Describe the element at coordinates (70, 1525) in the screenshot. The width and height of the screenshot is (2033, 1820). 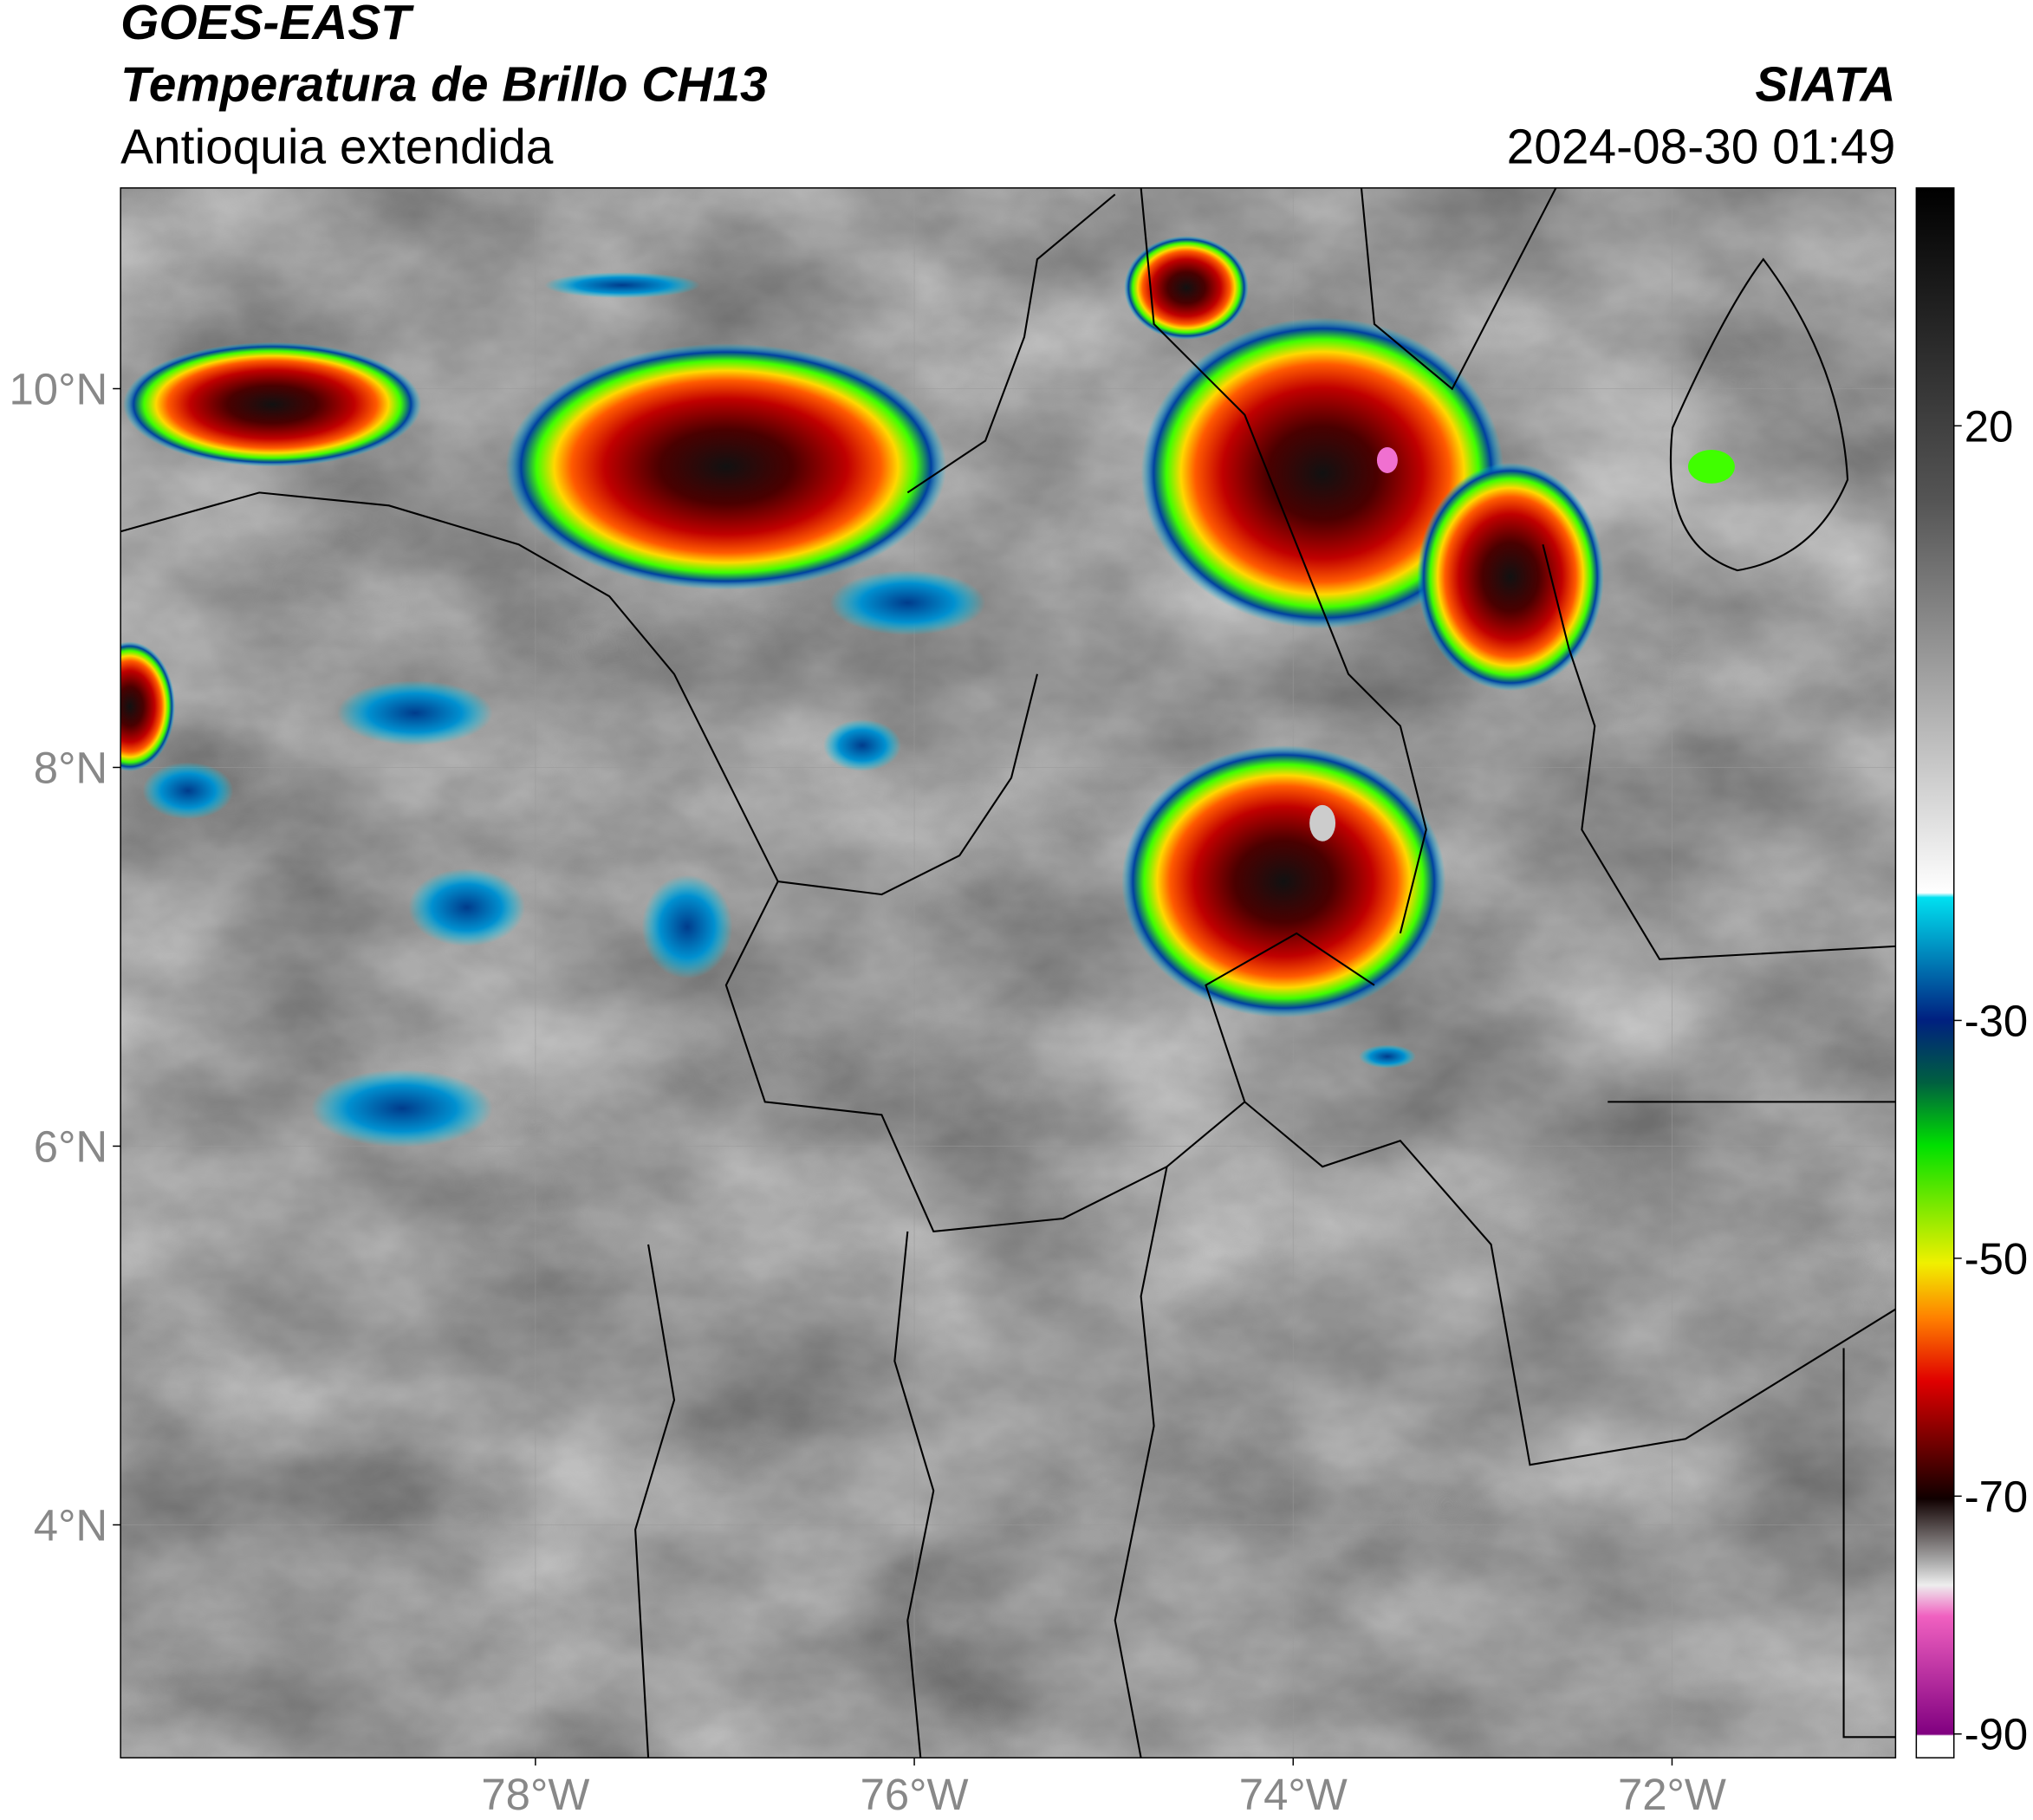
I see `lat-tick-label: 4°N` at that location.